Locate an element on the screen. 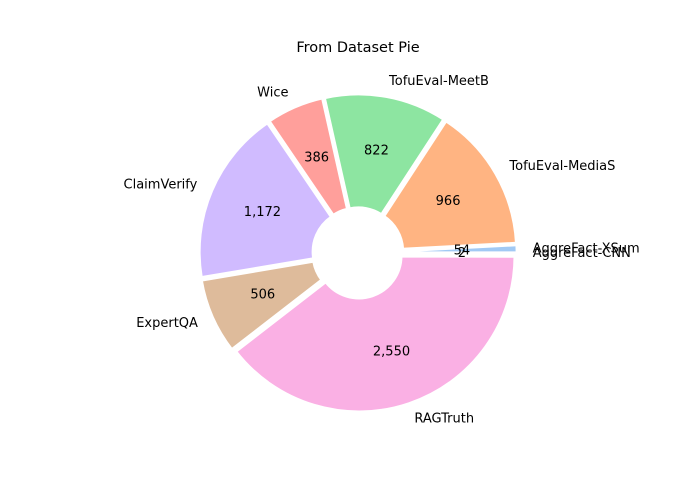 Image resolution: width=700 pixels, height=500 pixels. pie-slice-expertqa is located at coordinates (261, 305).